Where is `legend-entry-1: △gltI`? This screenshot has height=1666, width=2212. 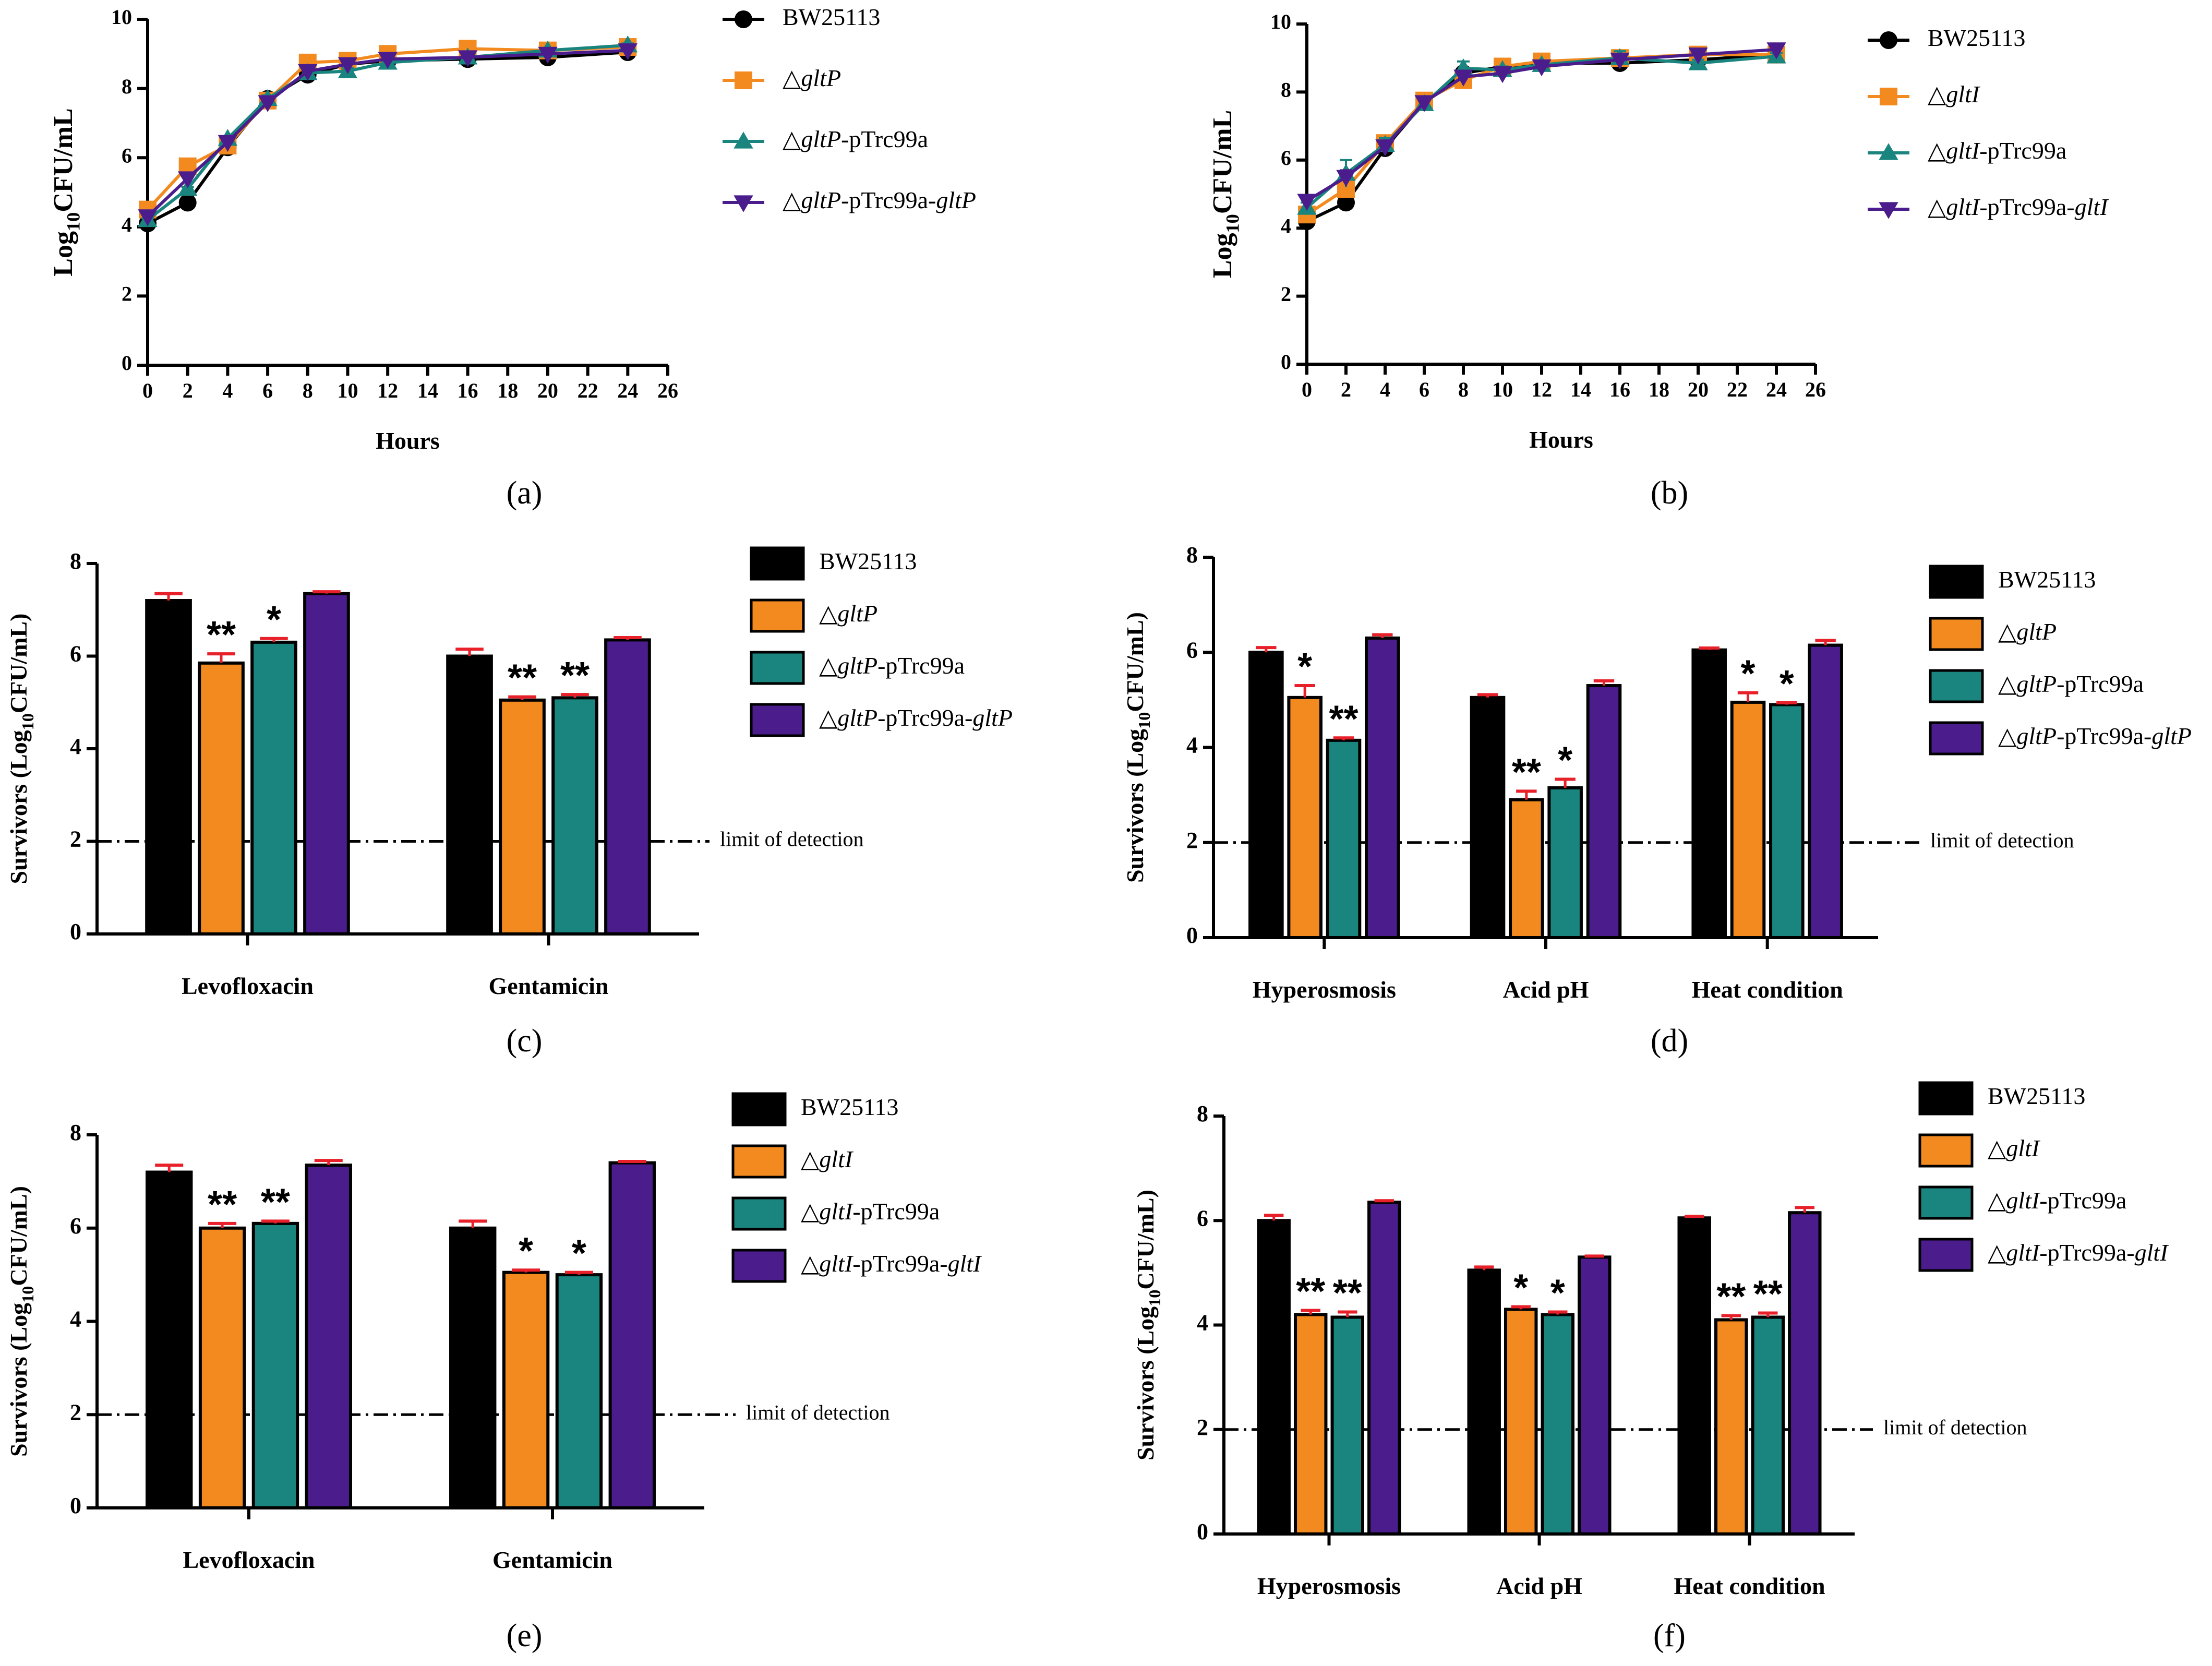
legend-entry-1: △gltI is located at coordinates (793, 1161).